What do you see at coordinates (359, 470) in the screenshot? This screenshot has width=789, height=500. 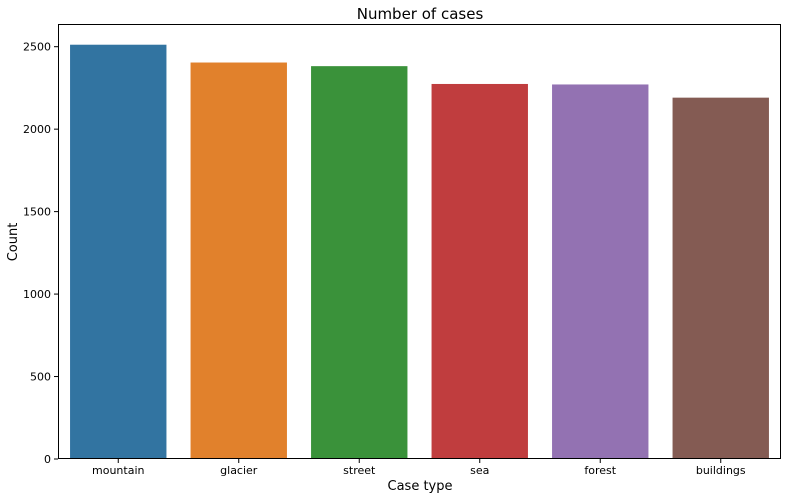 I see `x-tick-label: street` at bounding box center [359, 470].